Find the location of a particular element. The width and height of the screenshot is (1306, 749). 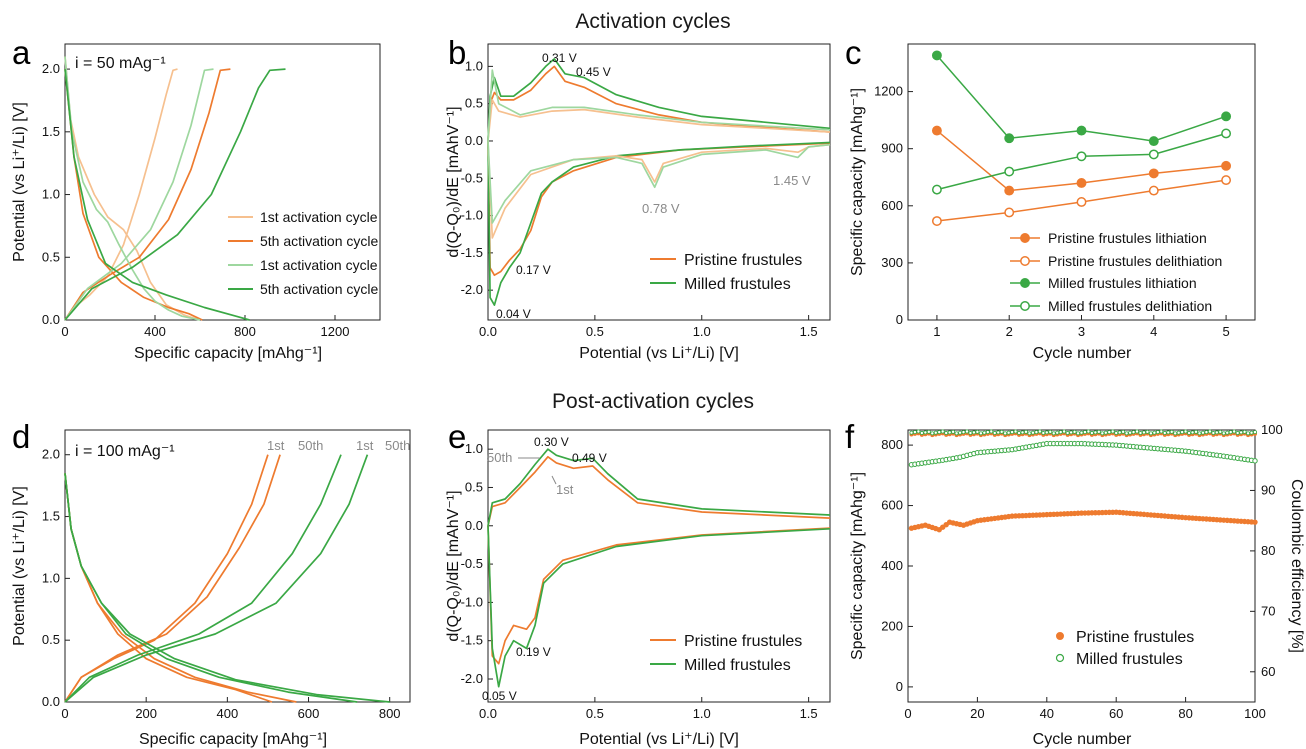

panel-e-peak-label: 0.19 V is located at coordinates (533, 652).